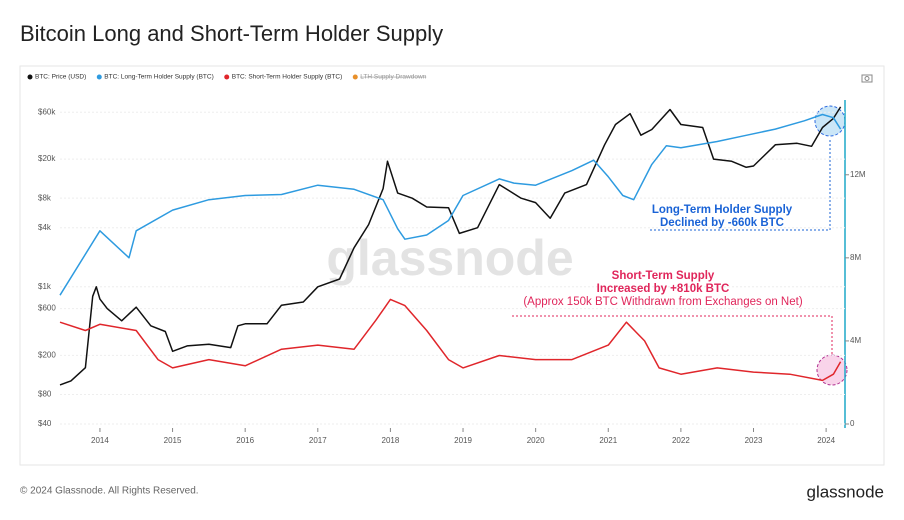 This screenshot has width=904, height=520. What do you see at coordinates (47, 111) in the screenshot?
I see `y-tick-label: $60k` at bounding box center [47, 111].